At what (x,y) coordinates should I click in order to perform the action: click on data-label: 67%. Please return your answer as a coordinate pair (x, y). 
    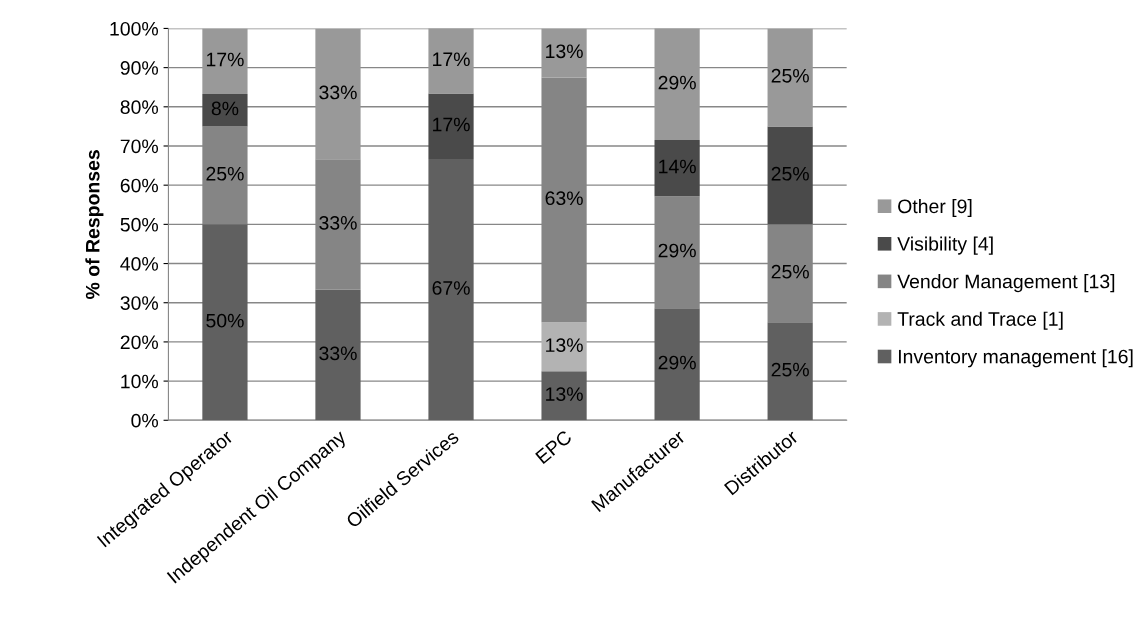
    Looking at the image, I should click on (451, 288).